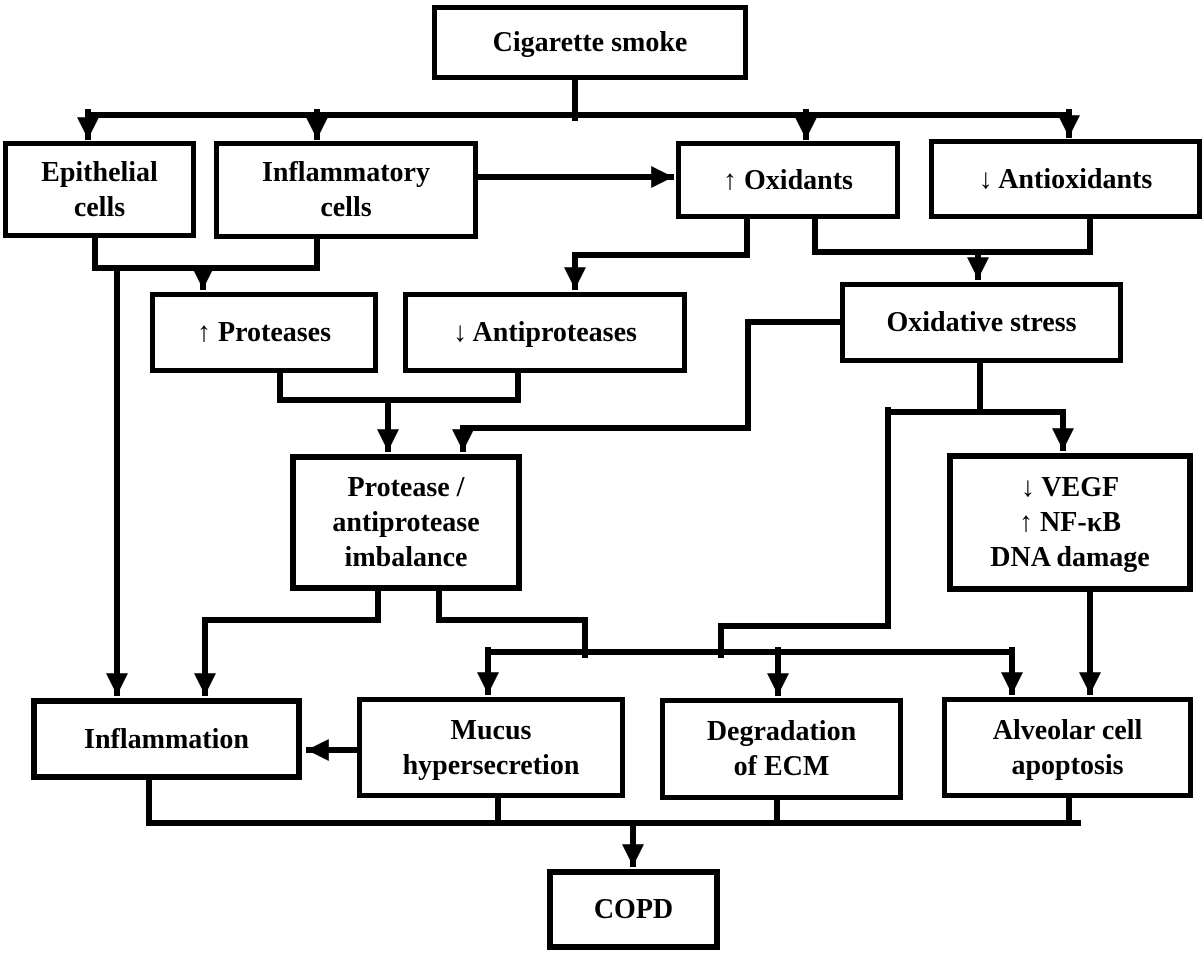  I want to click on node-label-protease-antiprotease-imbalance: Protease / antiprotease imbalance, so click(405, 522).